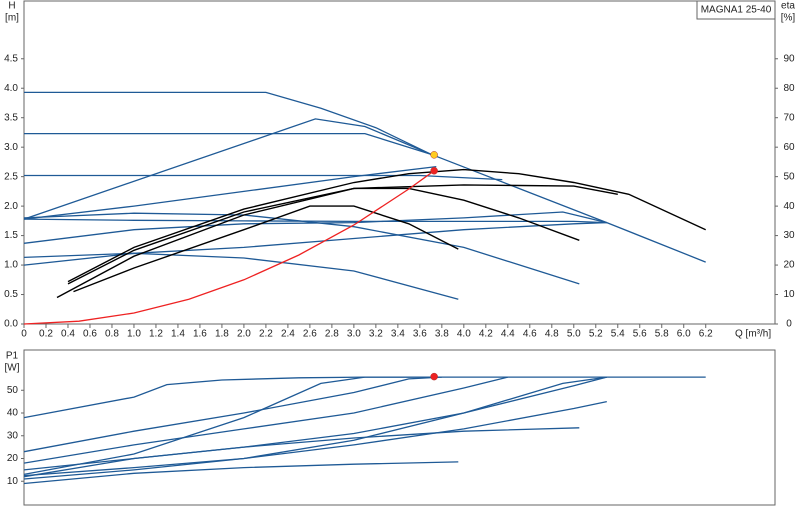  Describe the element at coordinates (486, 334) in the screenshot. I see `x-tick-label: 4.2` at that location.